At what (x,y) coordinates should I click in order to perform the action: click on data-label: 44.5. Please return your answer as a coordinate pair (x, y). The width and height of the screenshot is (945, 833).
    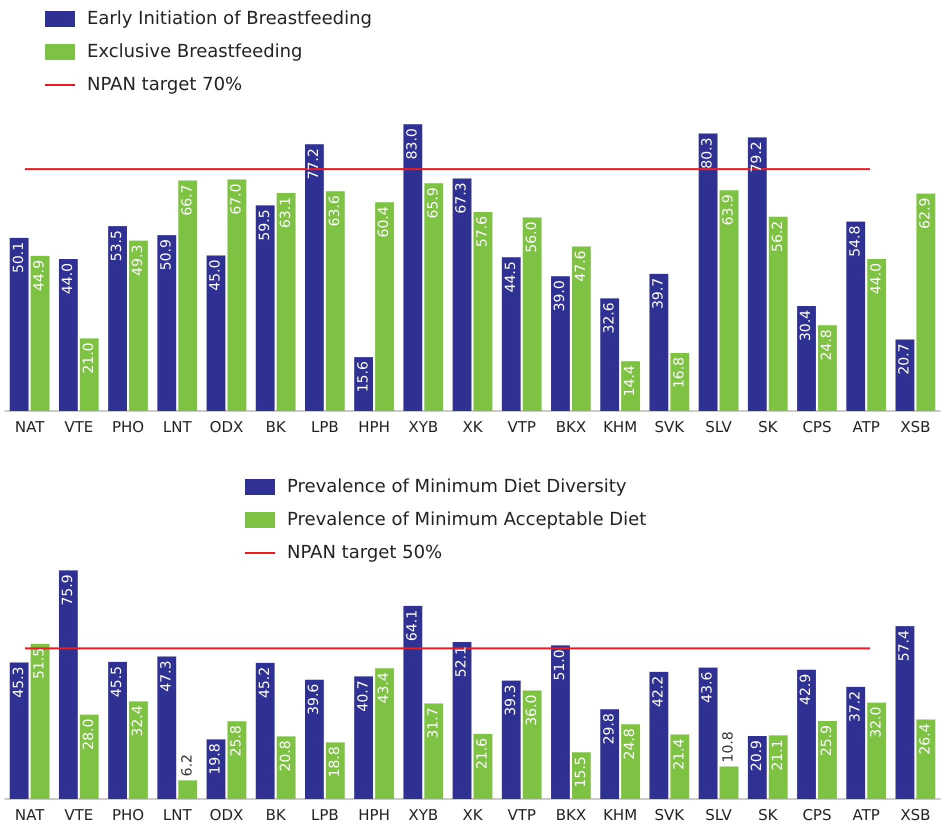
    Looking at the image, I should click on (510, 276).